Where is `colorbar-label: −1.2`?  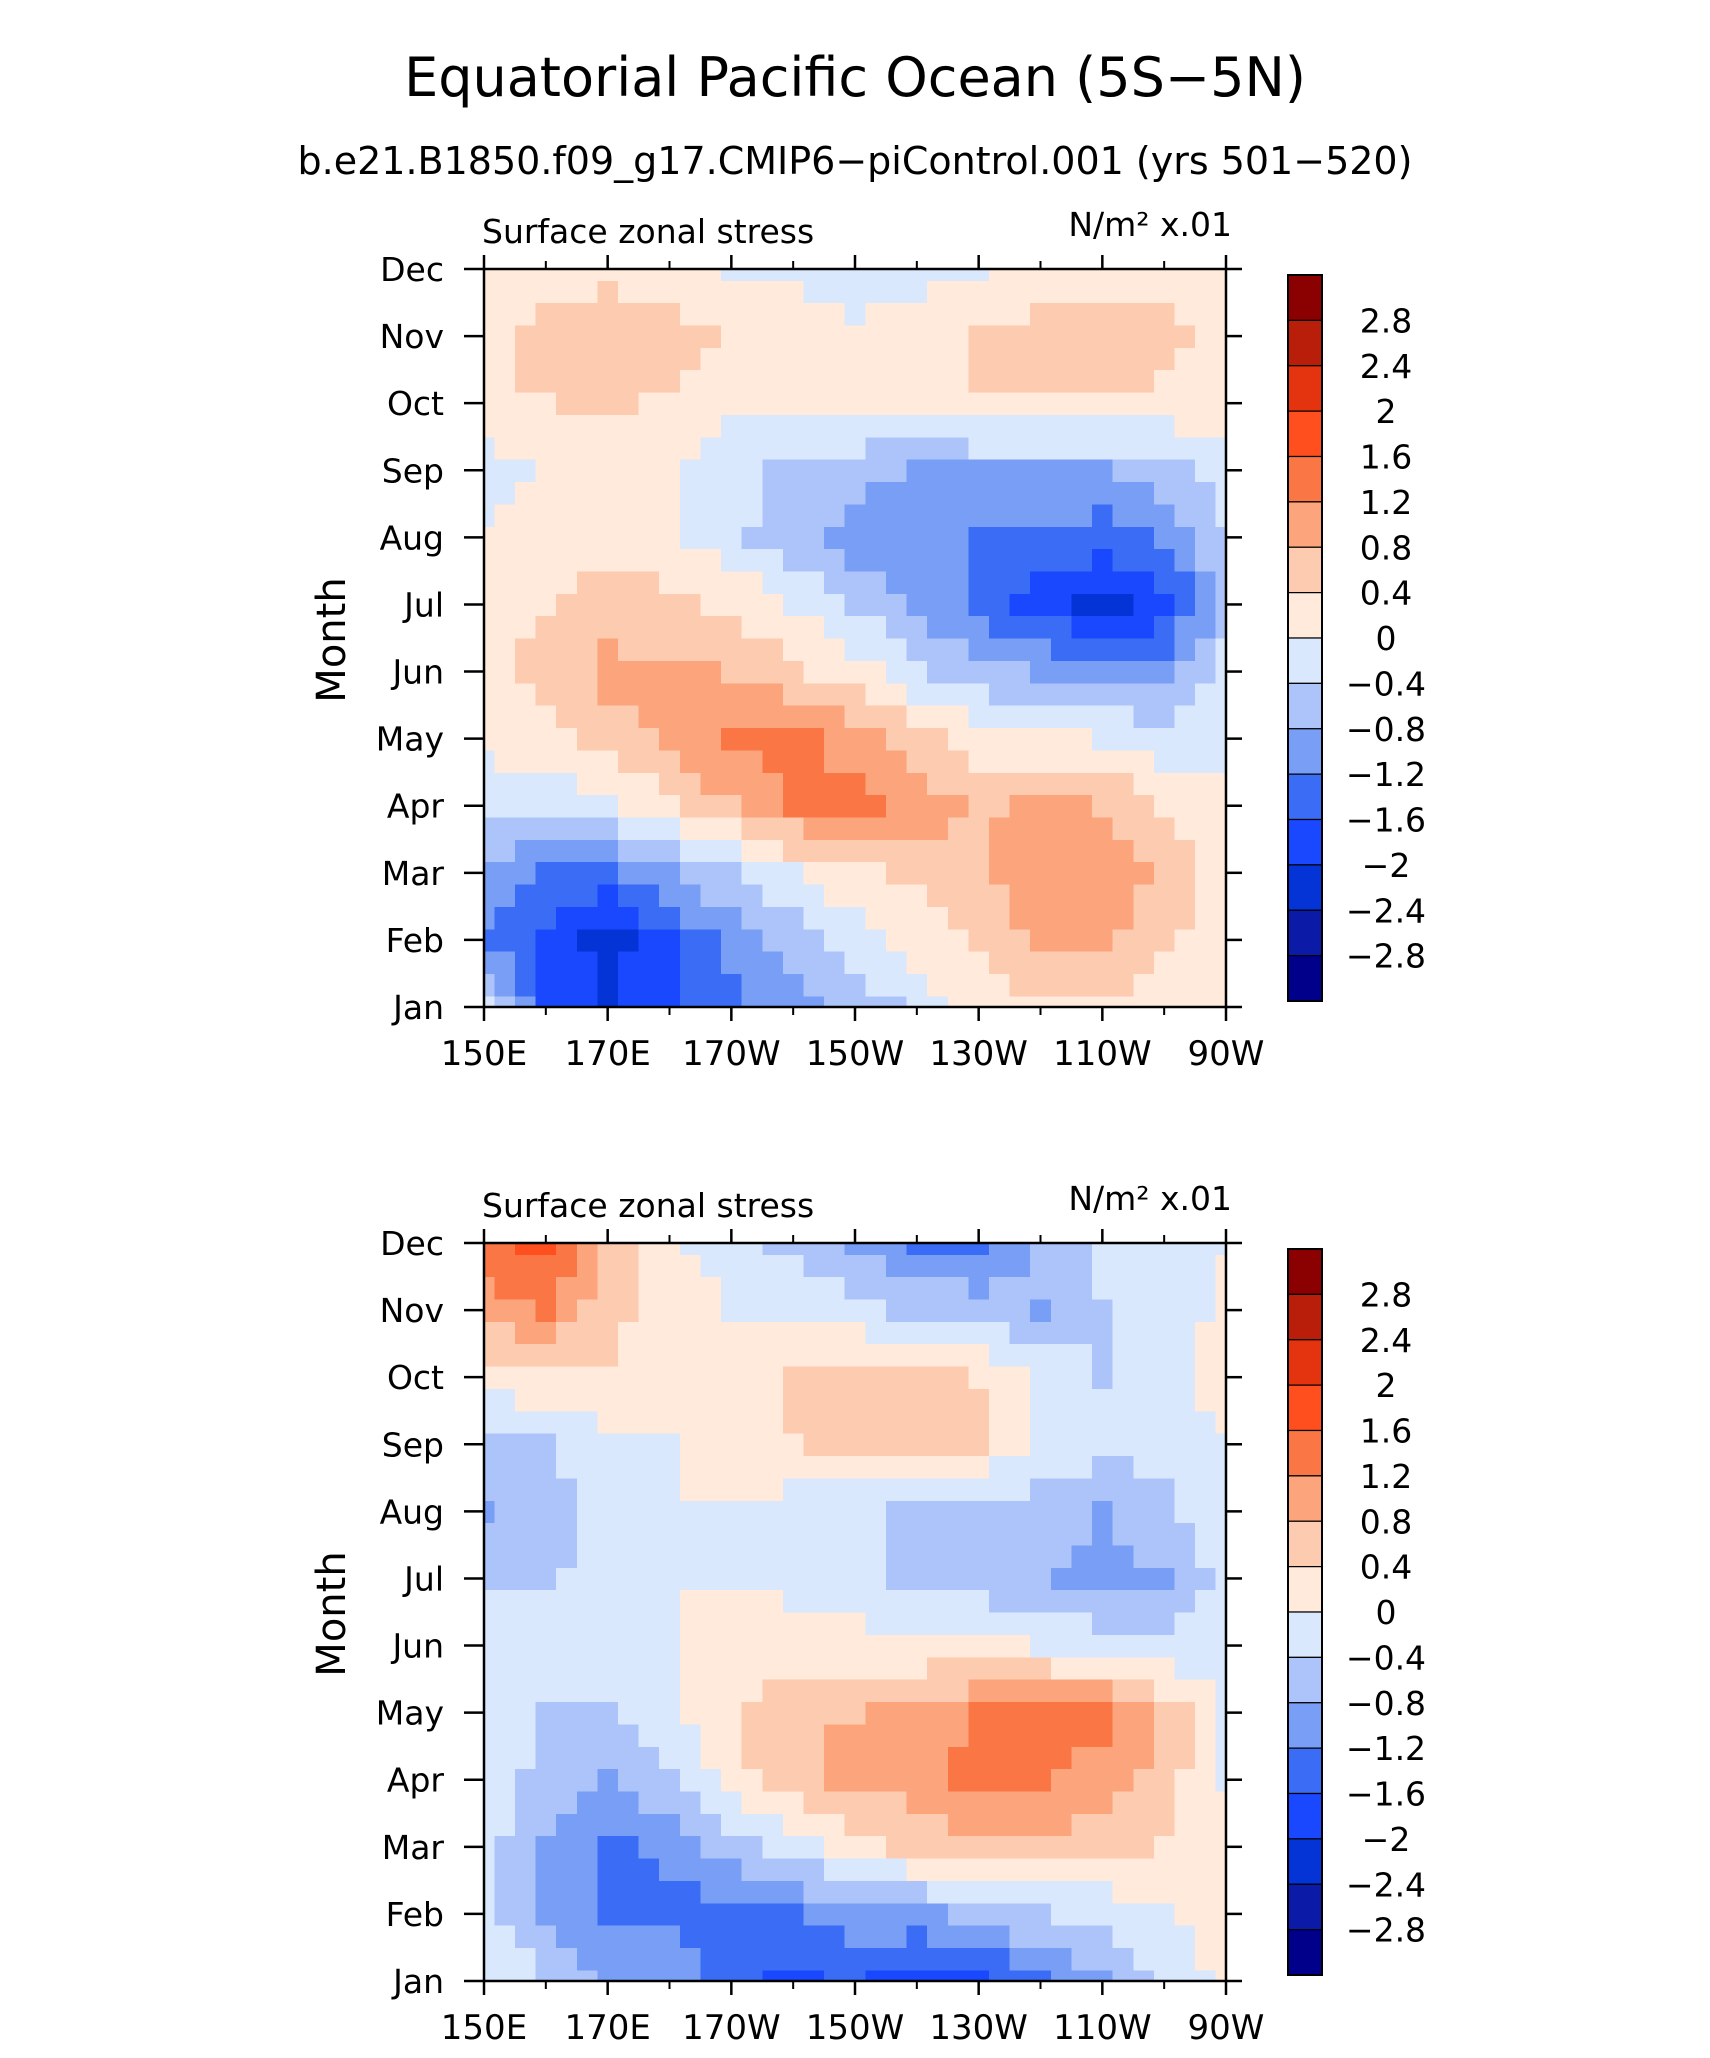 colorbar-label: −1.2 is located at coordinates (1386, 774).